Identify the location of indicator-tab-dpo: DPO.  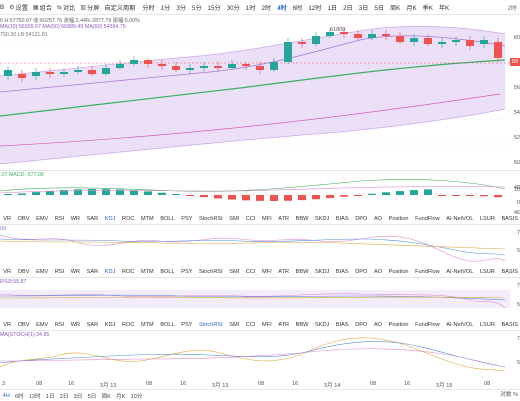
(361, 272).